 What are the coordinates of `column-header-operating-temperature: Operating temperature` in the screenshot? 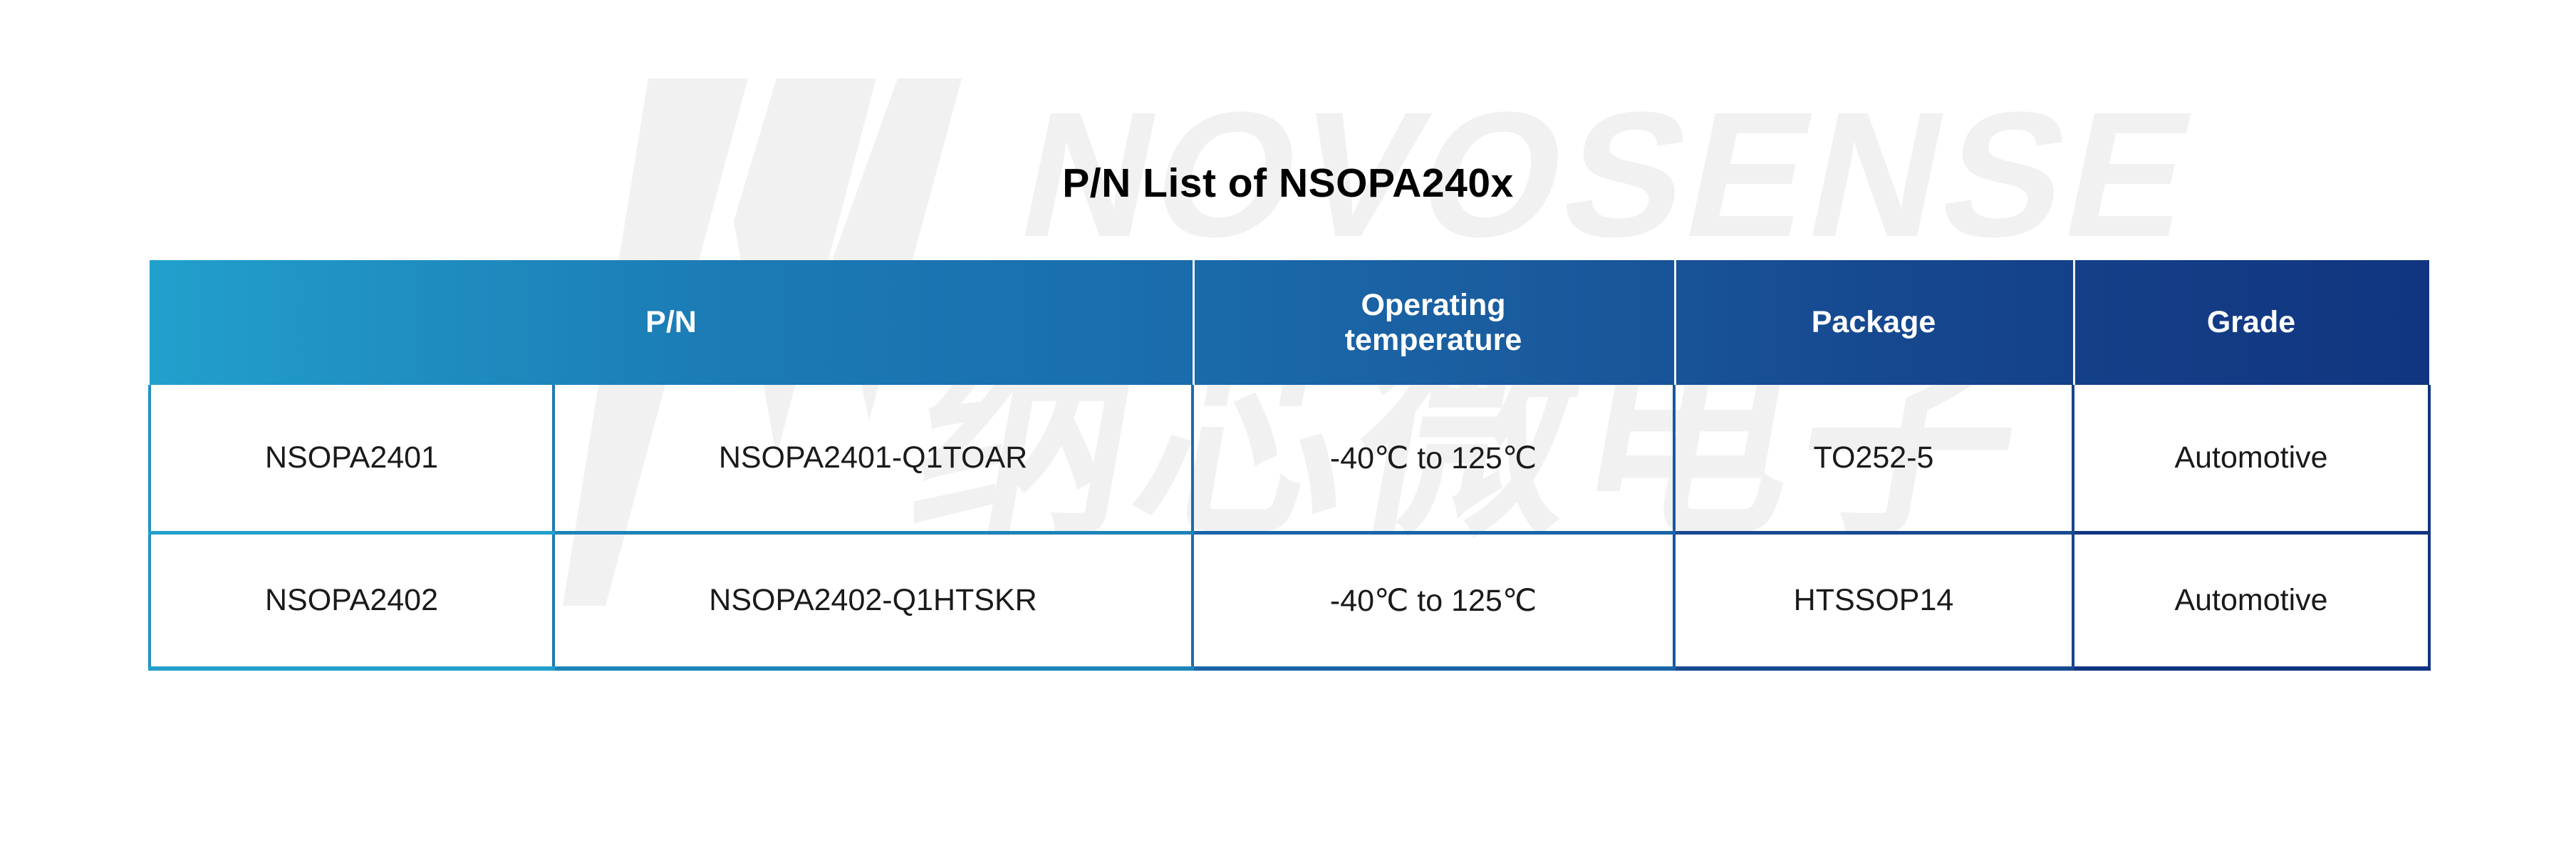 It's located at (1433, 323).